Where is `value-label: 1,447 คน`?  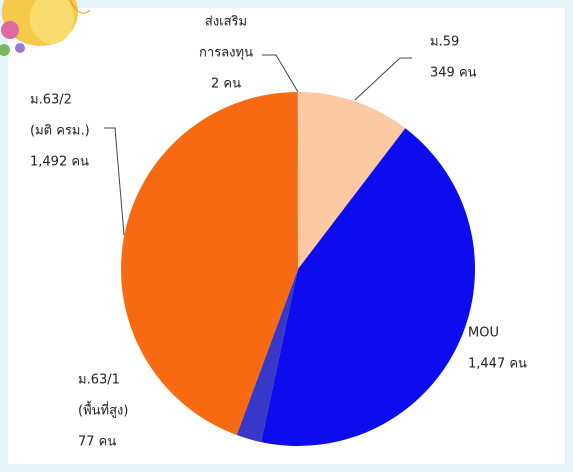
value-label: 1,447 คน is located at coordinates (497, 364).